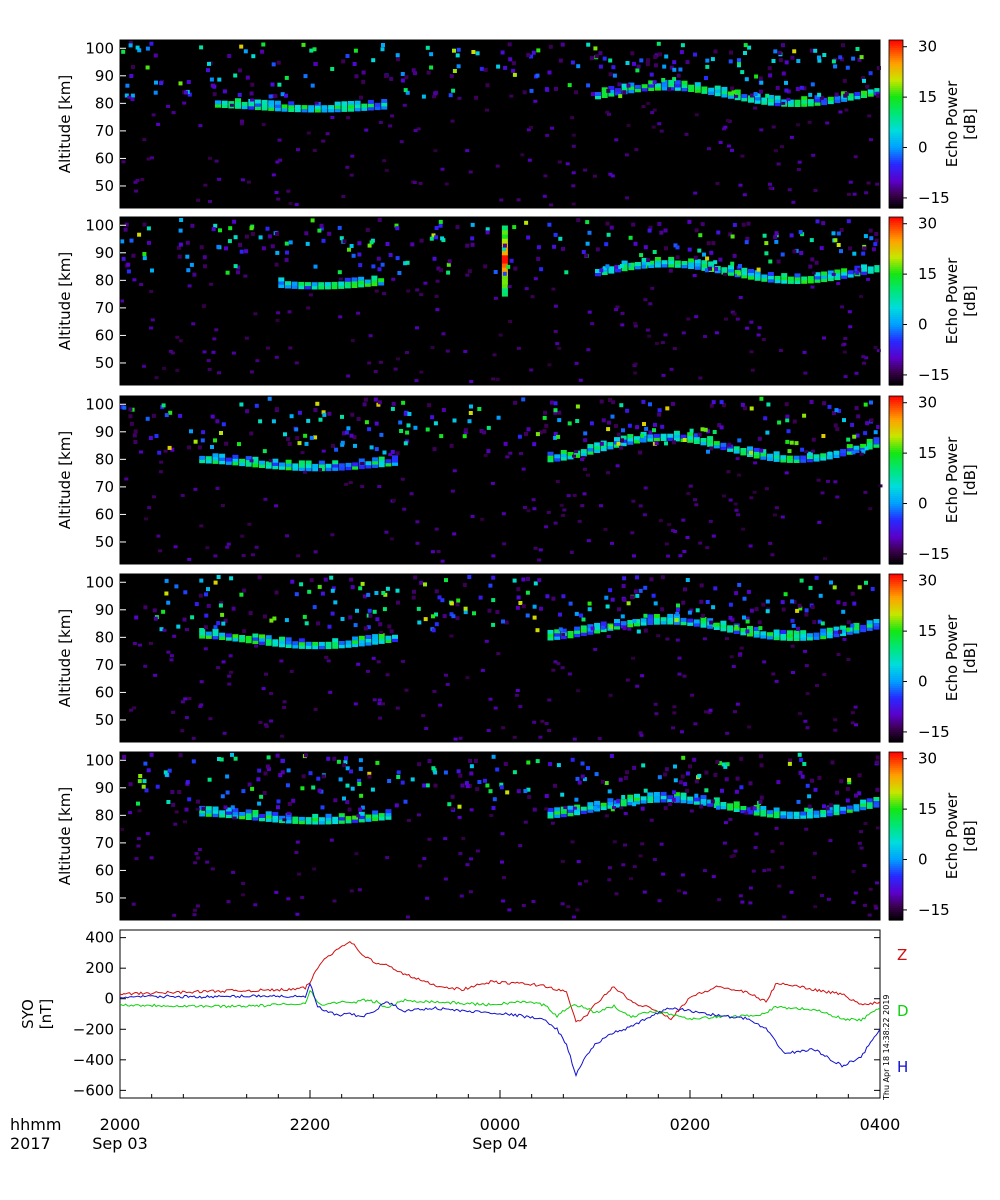 The image size is (1000, 1200). What do you see at coordinates (927, 759) in the screenshot?
I see `colorbar-tick-label: 30` at bounding box center [927, 759].